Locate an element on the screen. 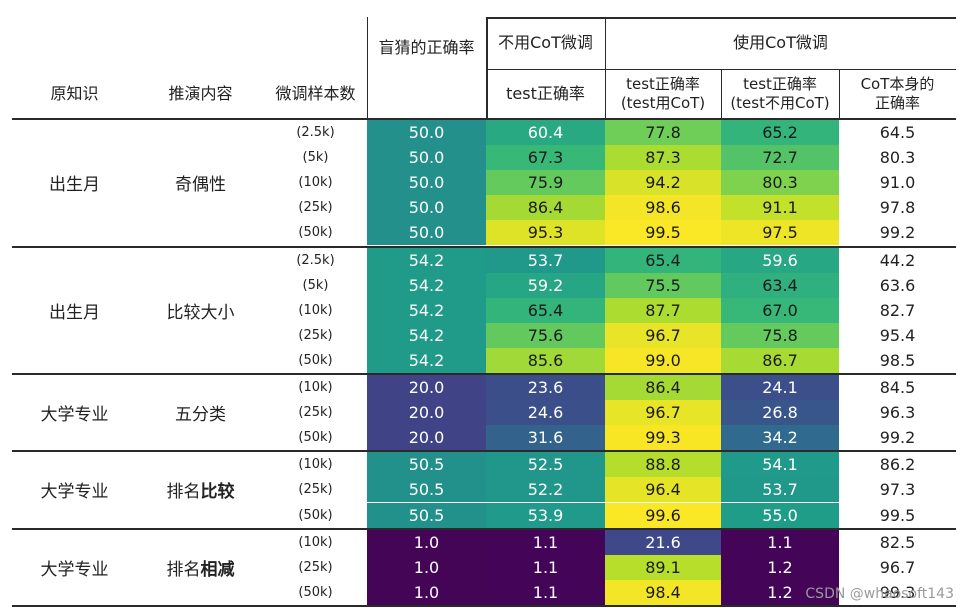 The image size is (966, 608). value-cell-nocot: 59.2 is located at coordinates (545, 285).